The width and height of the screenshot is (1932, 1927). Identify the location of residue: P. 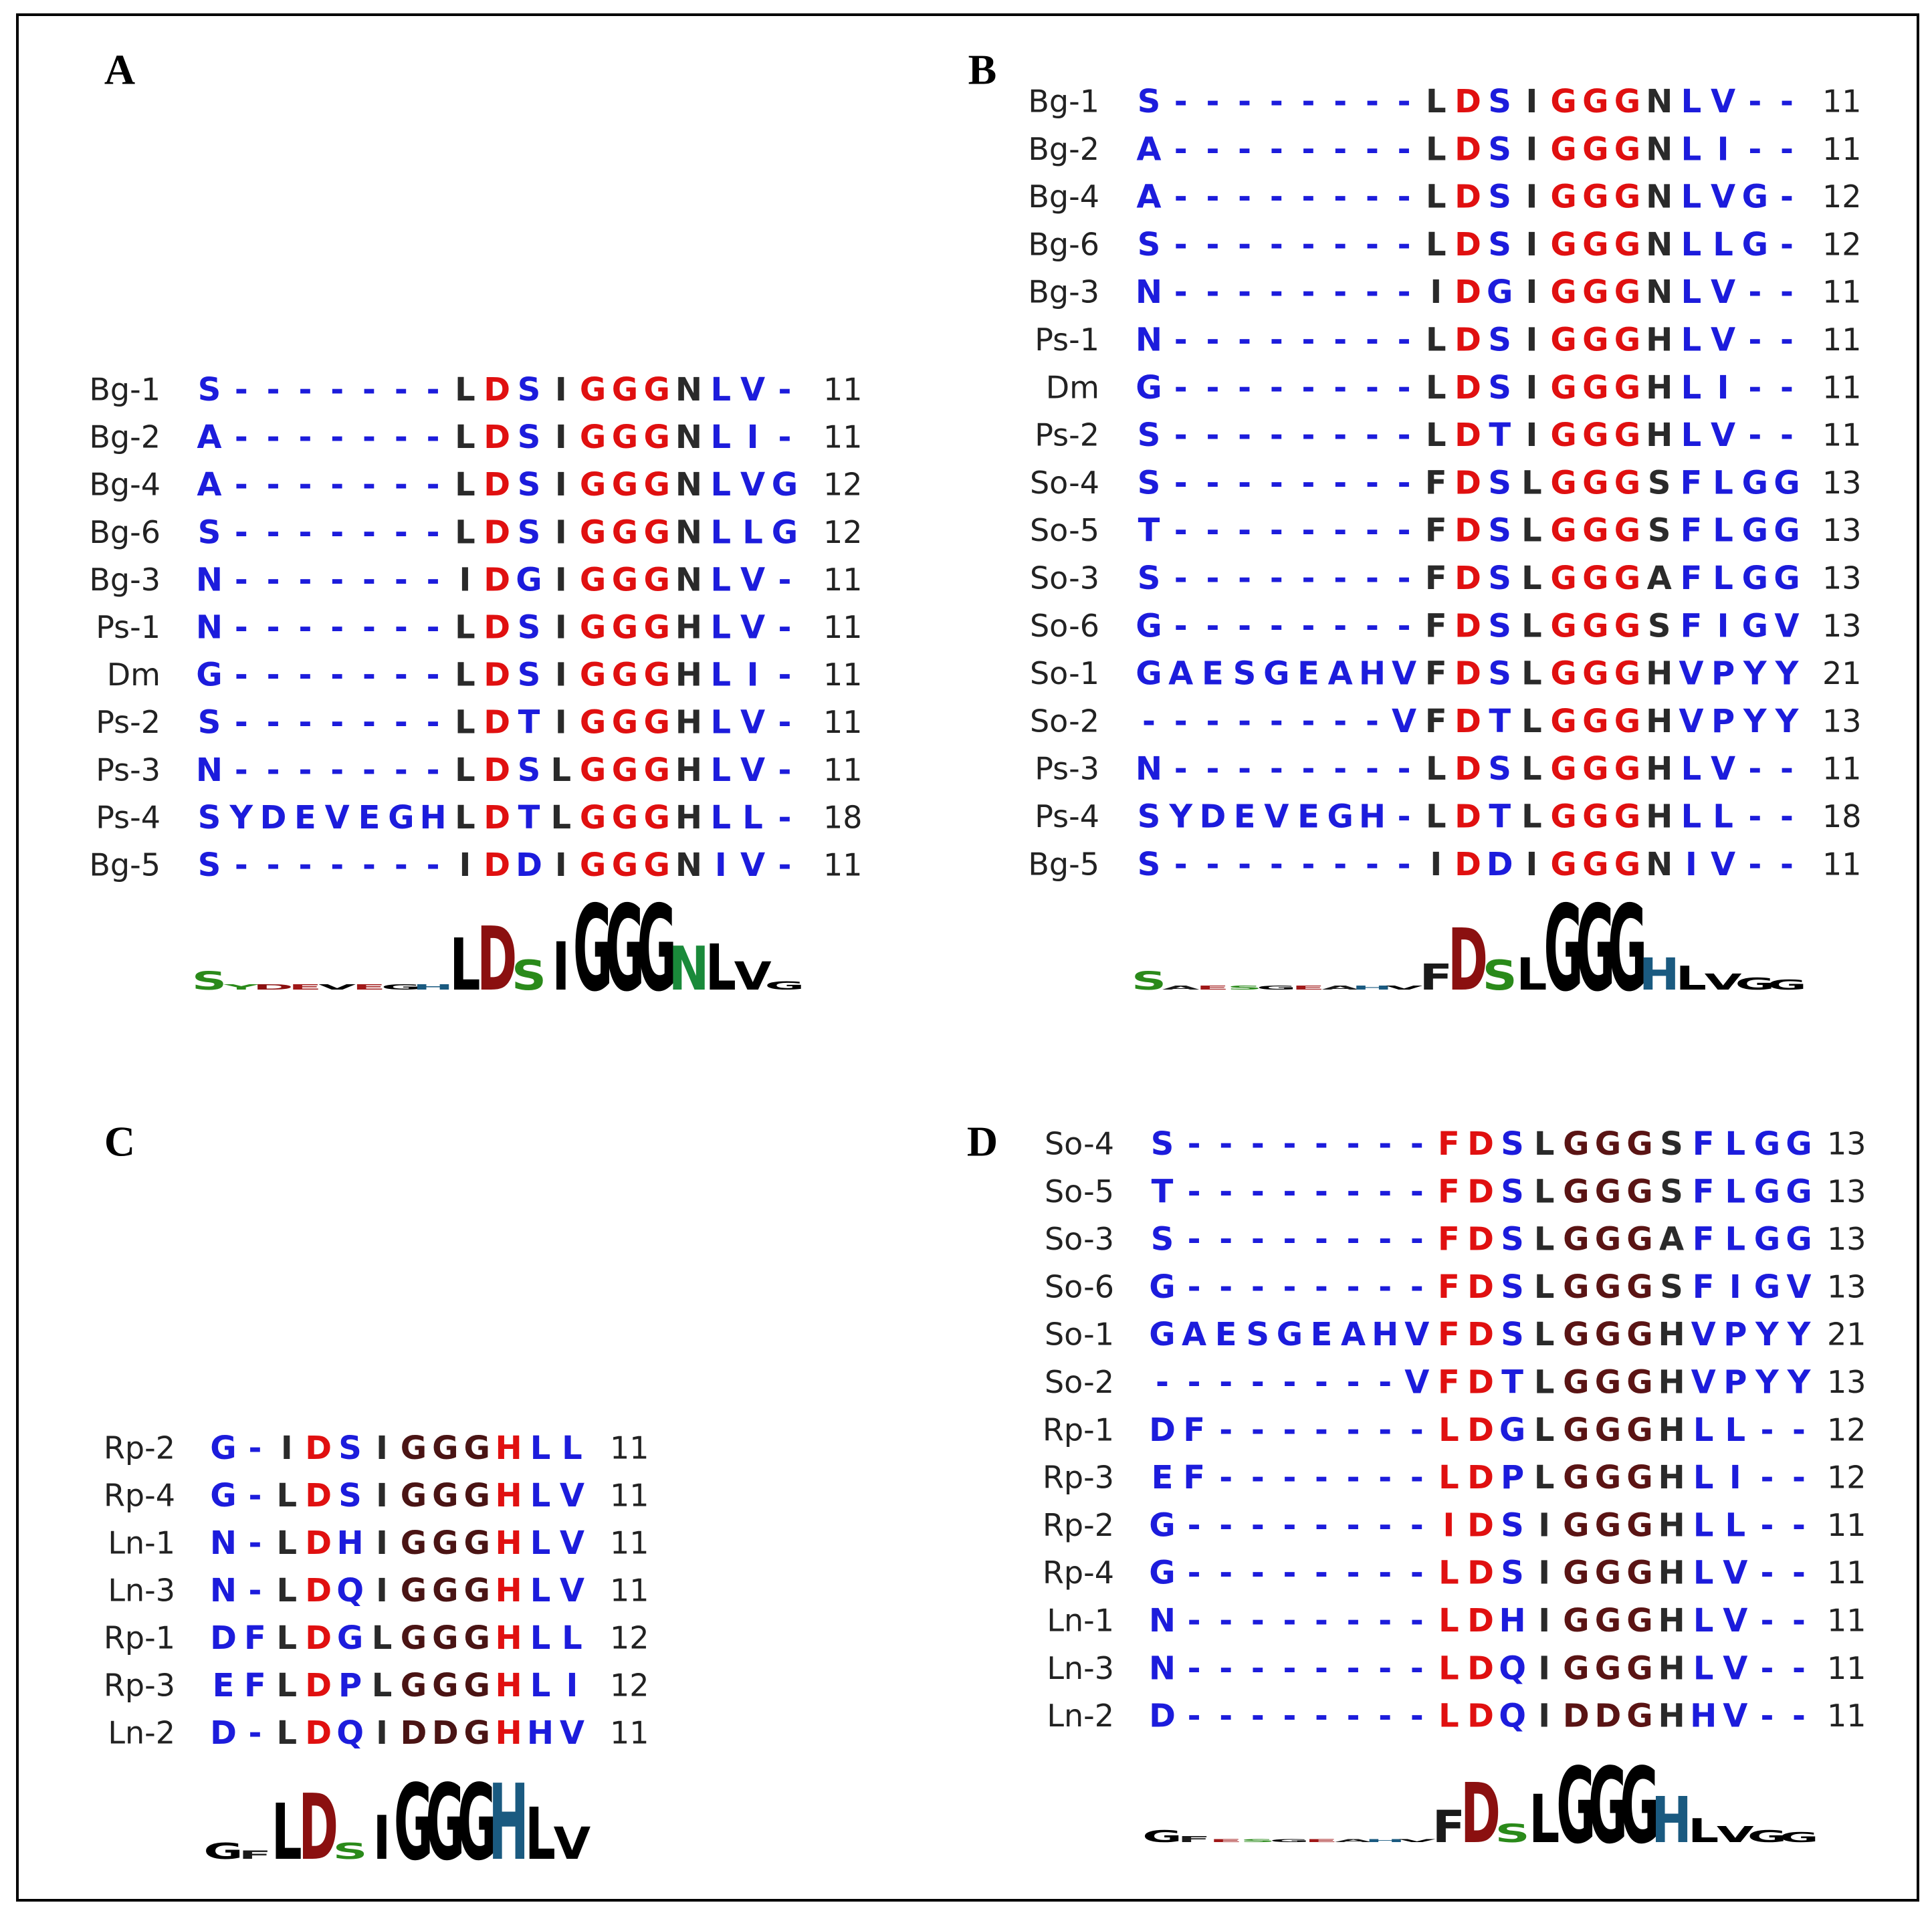
(350, 1685).